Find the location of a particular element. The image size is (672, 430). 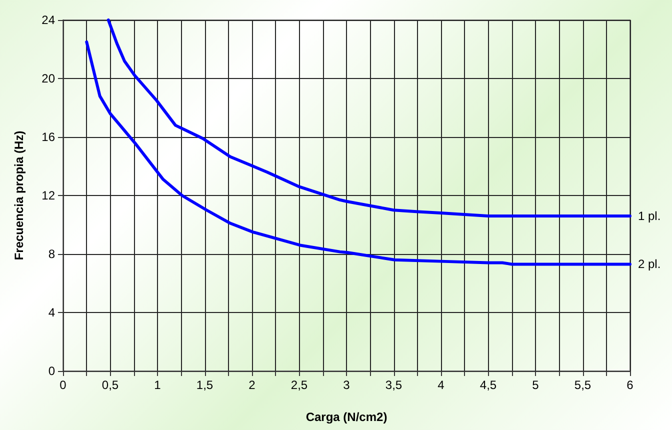

series-label: 1 pl. is located at coordinates (649, 215).